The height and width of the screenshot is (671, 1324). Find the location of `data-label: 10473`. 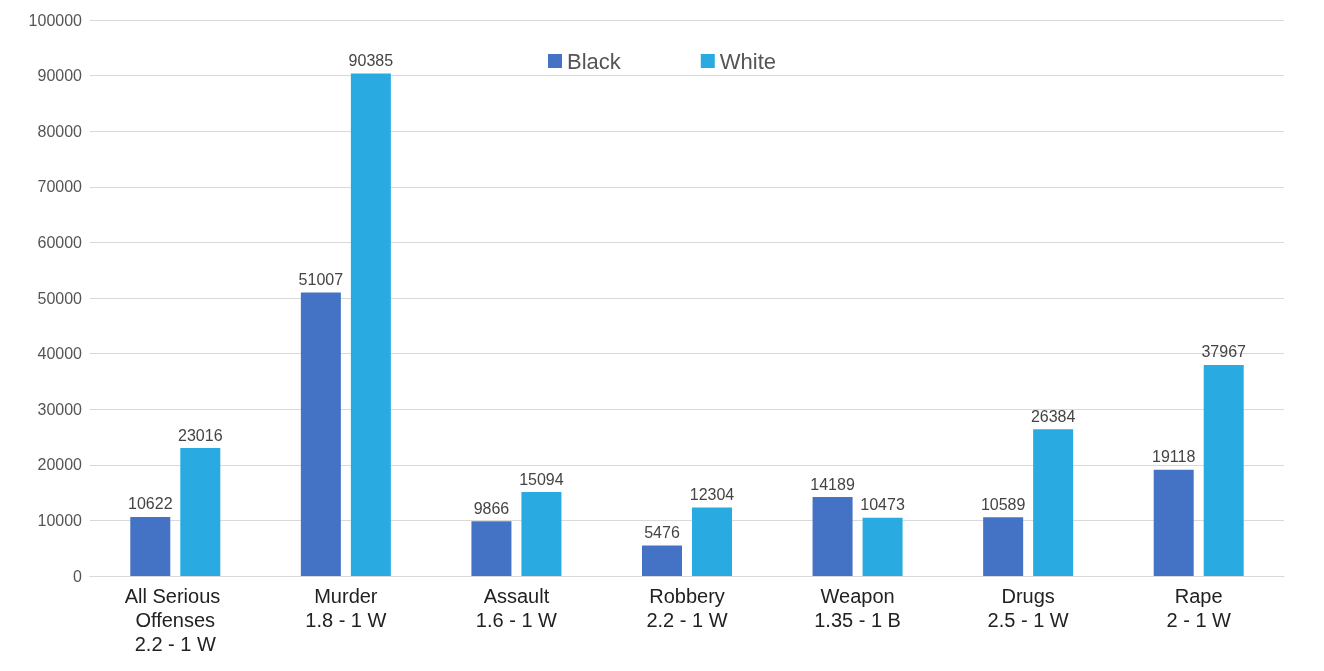

data-label: 10473 is located at coordinates (882, 505).